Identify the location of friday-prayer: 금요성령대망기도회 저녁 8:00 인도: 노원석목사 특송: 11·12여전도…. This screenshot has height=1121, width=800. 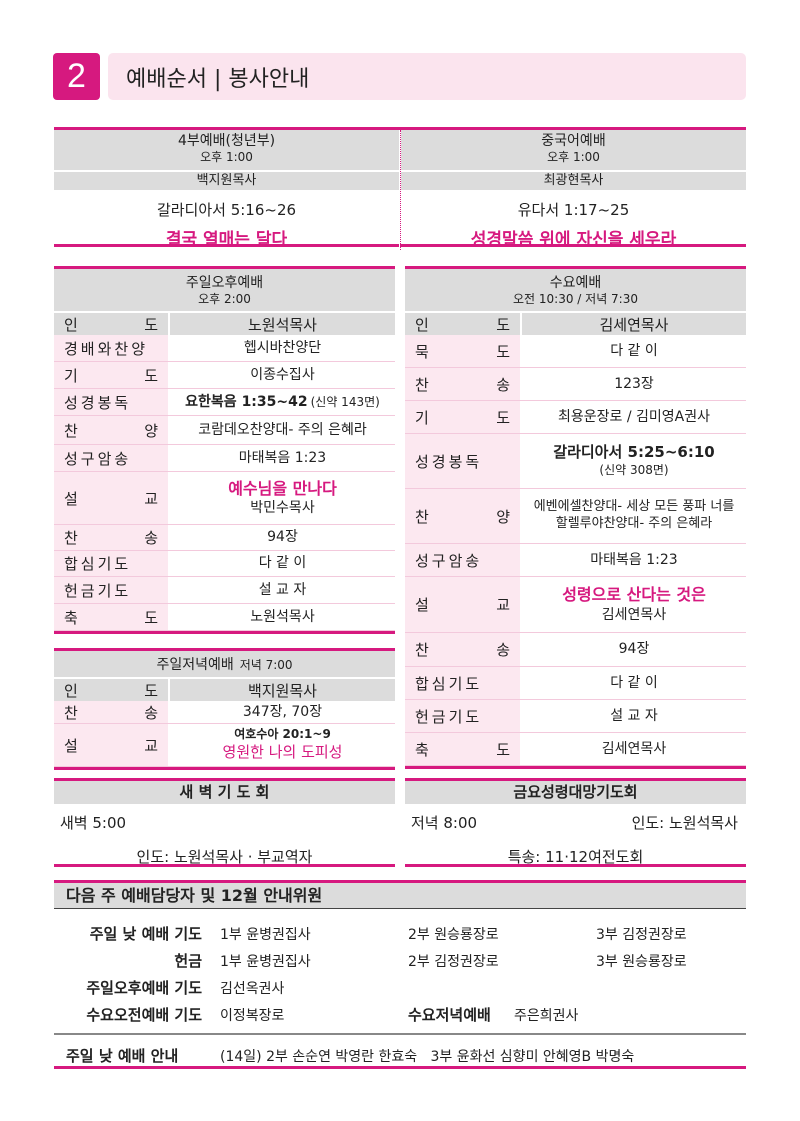
(575, 822).